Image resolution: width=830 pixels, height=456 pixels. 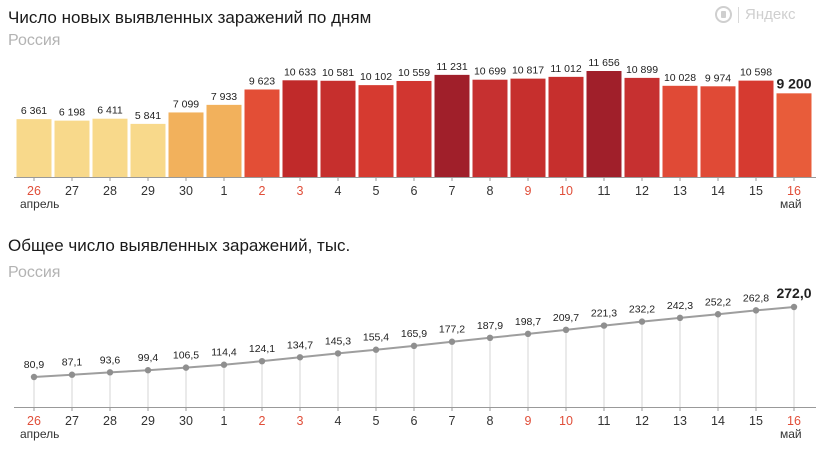 What do you see at coordinates (338, 73) in the screenshot?
I see `bar-value-label: 10 581` at bounding box center [338, 73].